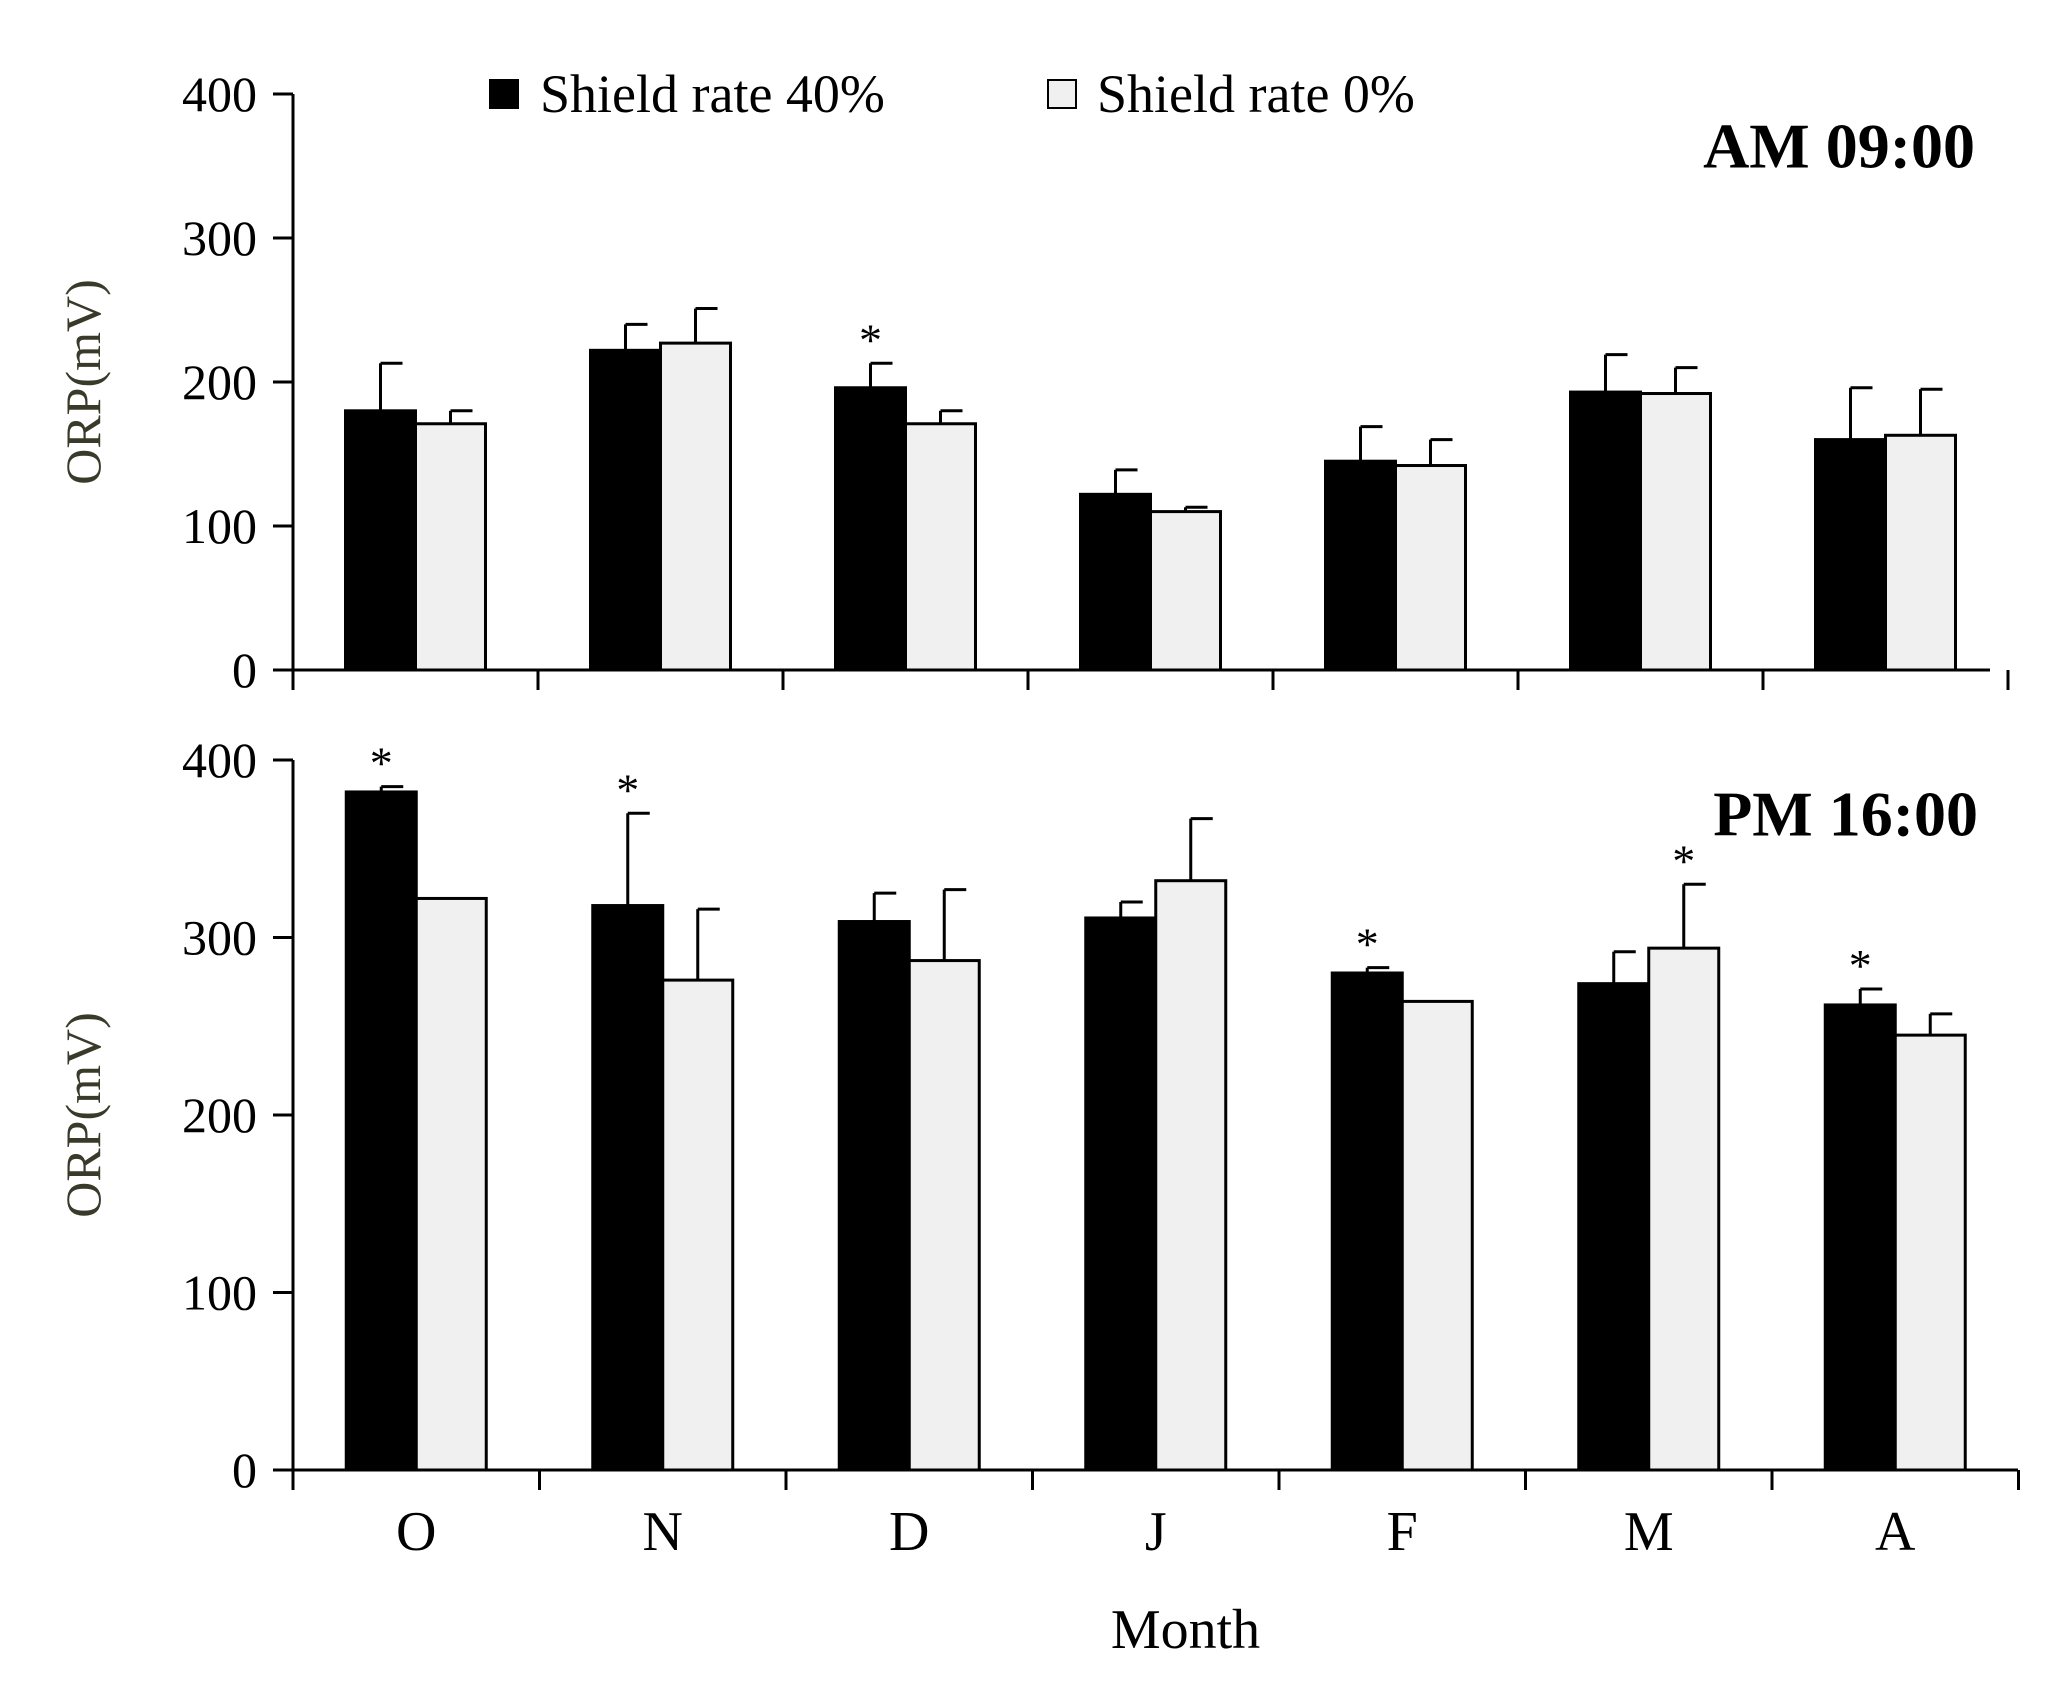  Describe the element at coordinates (1156, 1532) in the screenshot. I see `x-tick-label-J: J` at that location.